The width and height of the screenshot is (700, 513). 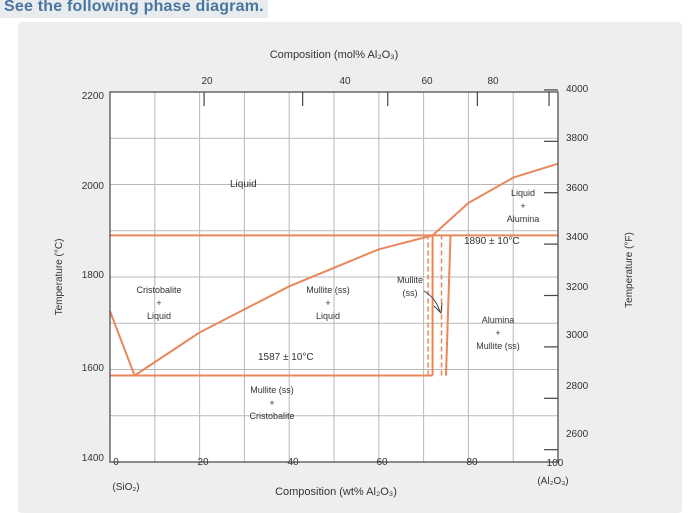 What do you see at coordinates (59, 277) in the screenshot?
I see `y-axis-title-left: Temperature (°C)` at bounding box center [59, 277].